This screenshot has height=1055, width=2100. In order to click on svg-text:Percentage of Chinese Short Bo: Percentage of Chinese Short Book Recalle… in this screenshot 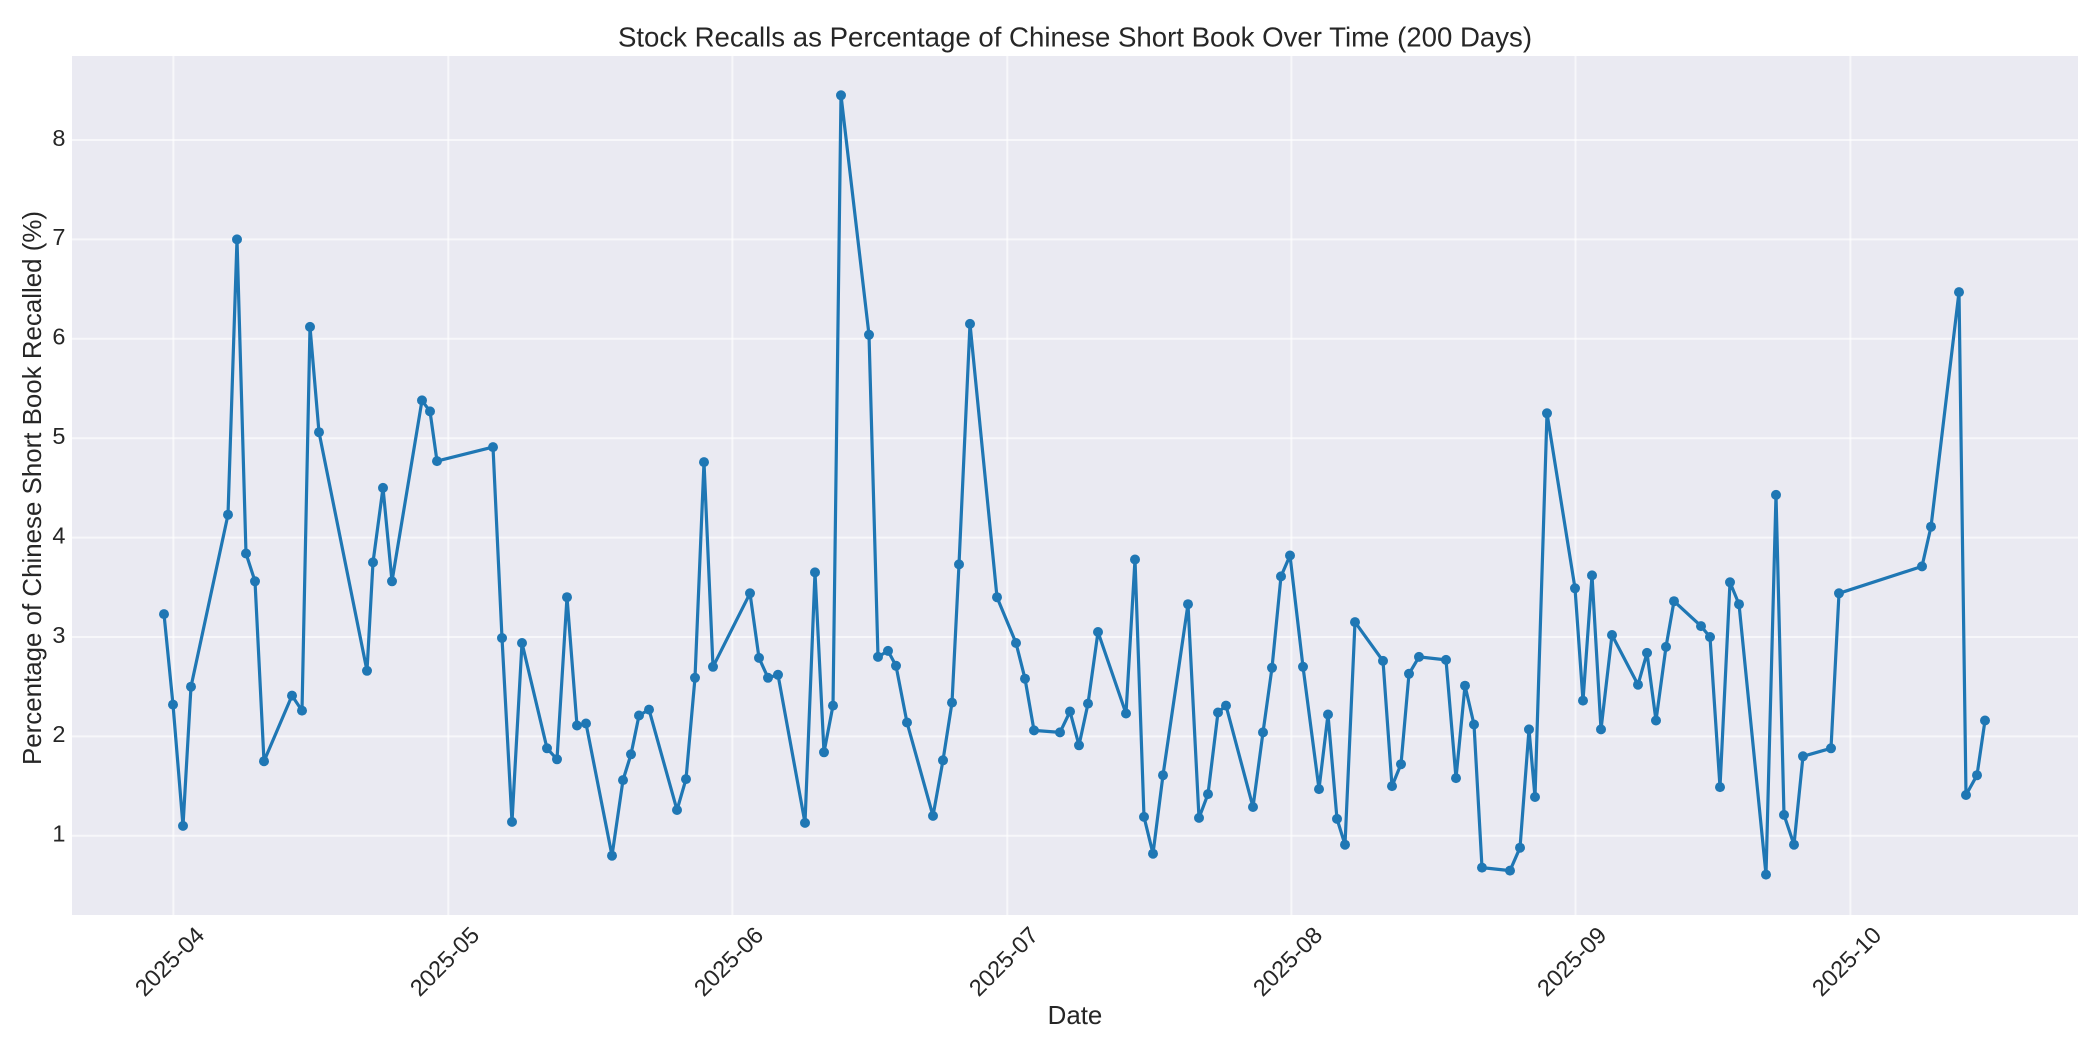, I will do `click(33, 488)`.